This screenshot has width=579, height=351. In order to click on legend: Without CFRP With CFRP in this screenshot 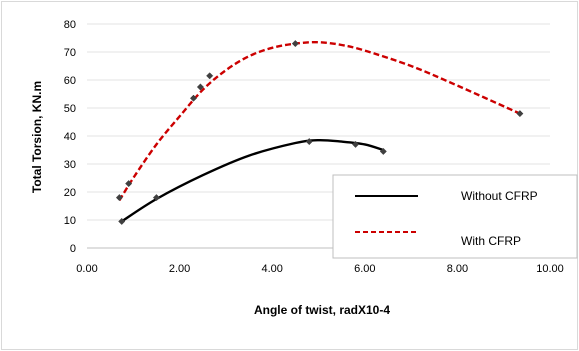, I will do `click(455, 216)`.